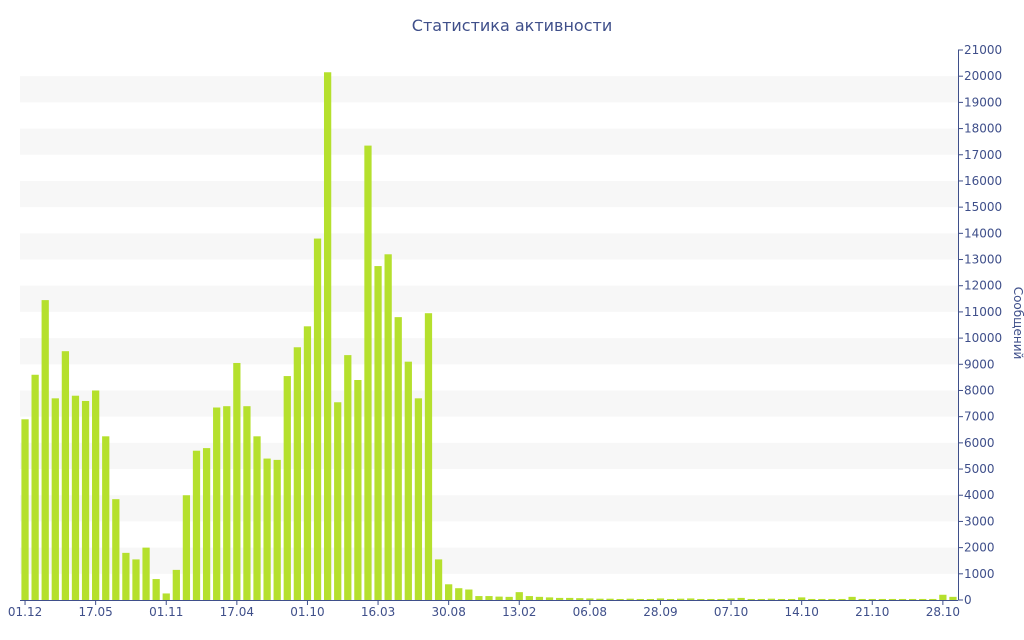 The width and height of the screenshot is (1024, 640). Describe the element at coordinates (979, 417) in the screenshot. I see `y-tick-label: 7000` at that location.